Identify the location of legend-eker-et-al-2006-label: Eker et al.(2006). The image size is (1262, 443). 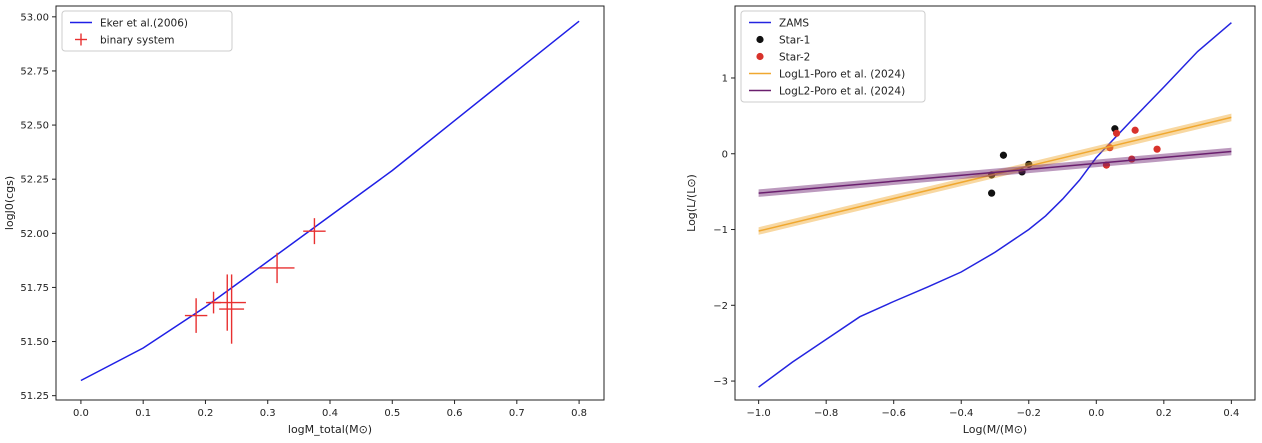
(144, 23).